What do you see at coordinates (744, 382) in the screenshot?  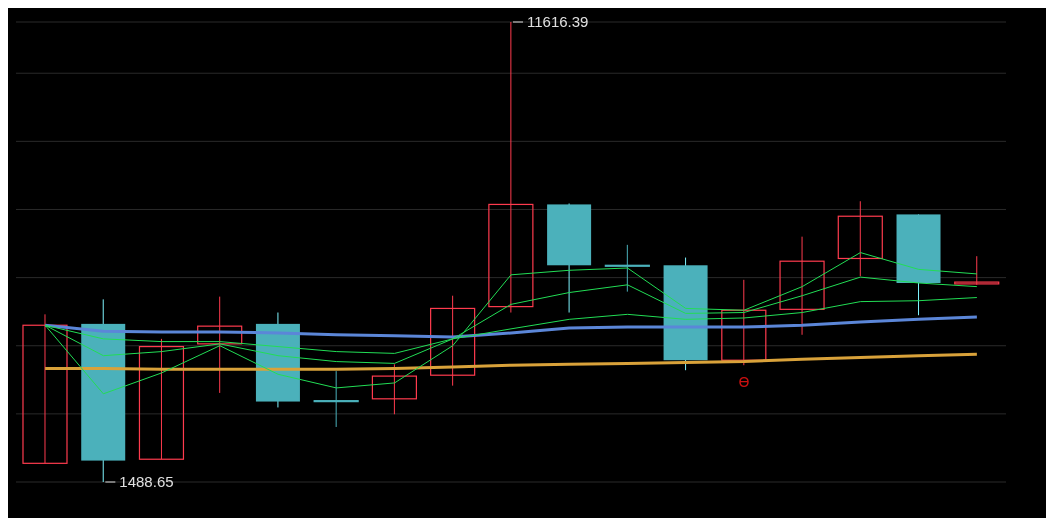 I see `annotation: ϴ` at bounding box center [744, 382].